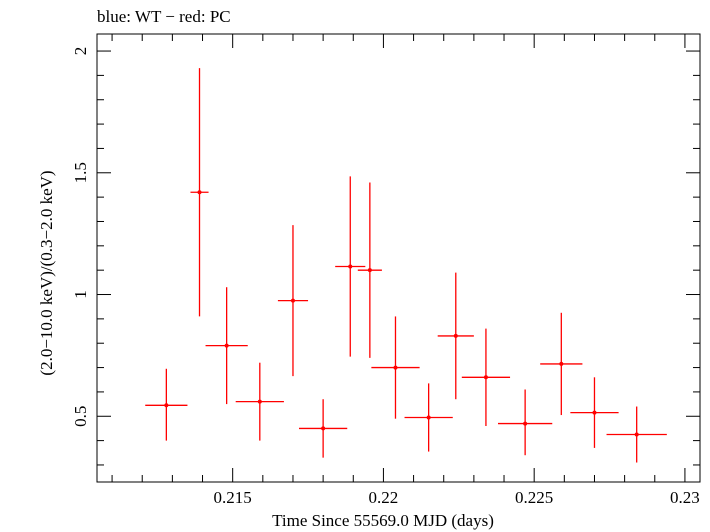 This screenshot has height=532, width=710. Describe the element at coordinates (534, 497) in the screenshot. I see `x-tick-label: 0.225` at that location.